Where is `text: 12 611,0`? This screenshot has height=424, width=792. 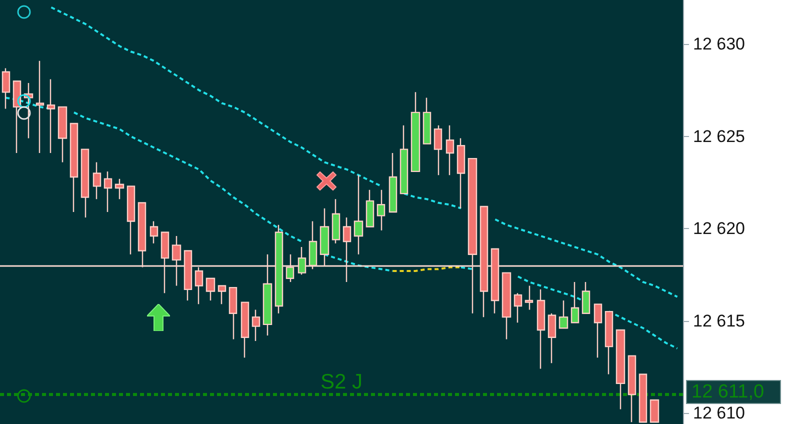
text: 12 611,0 is located at coordinates (728, 392).